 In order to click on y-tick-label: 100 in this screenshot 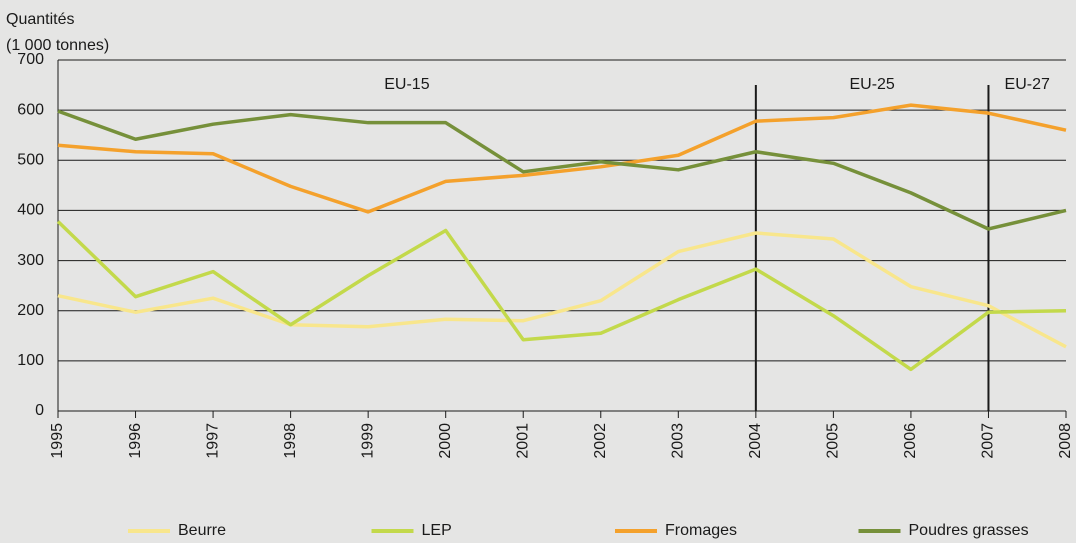, I will do `click(30, 360)`.